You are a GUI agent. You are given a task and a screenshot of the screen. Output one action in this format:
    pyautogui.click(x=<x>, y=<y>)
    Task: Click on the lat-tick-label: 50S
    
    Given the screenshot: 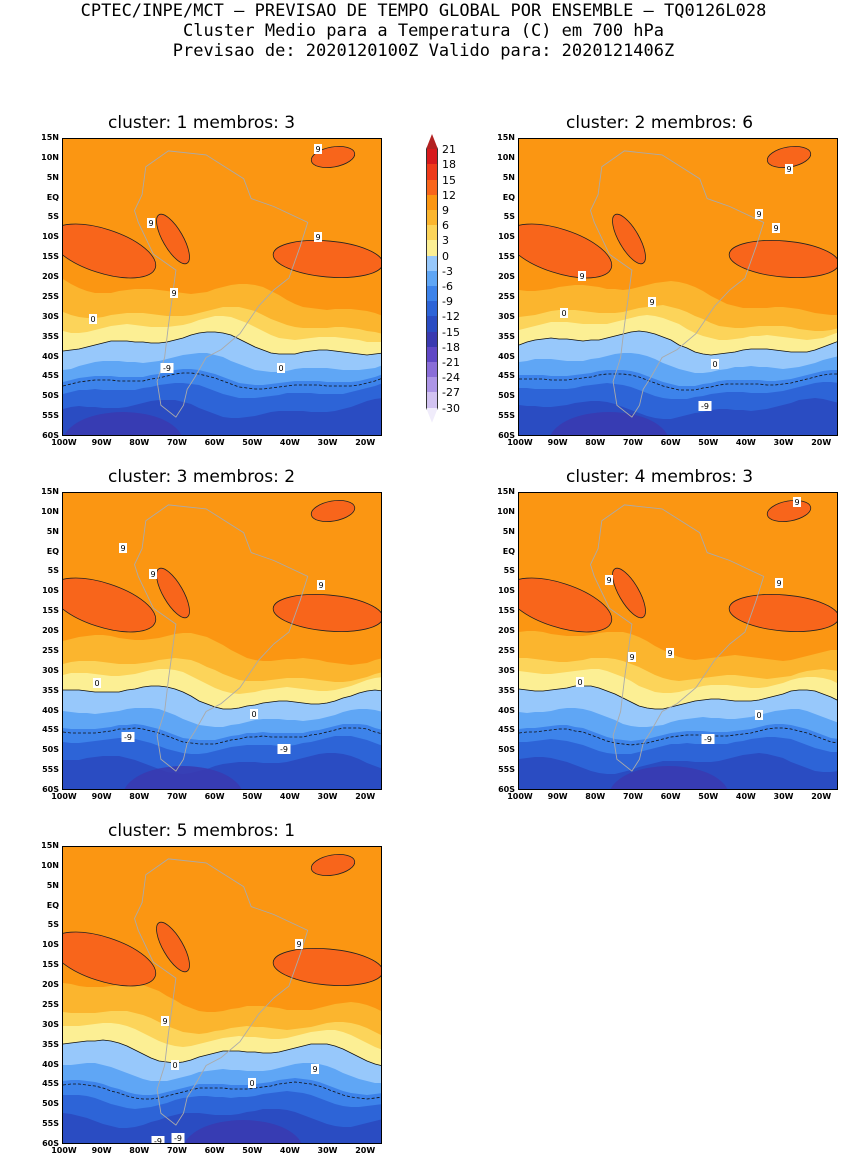 What is the action you would take?
    pyautogui.click(x=506, y=750)
    